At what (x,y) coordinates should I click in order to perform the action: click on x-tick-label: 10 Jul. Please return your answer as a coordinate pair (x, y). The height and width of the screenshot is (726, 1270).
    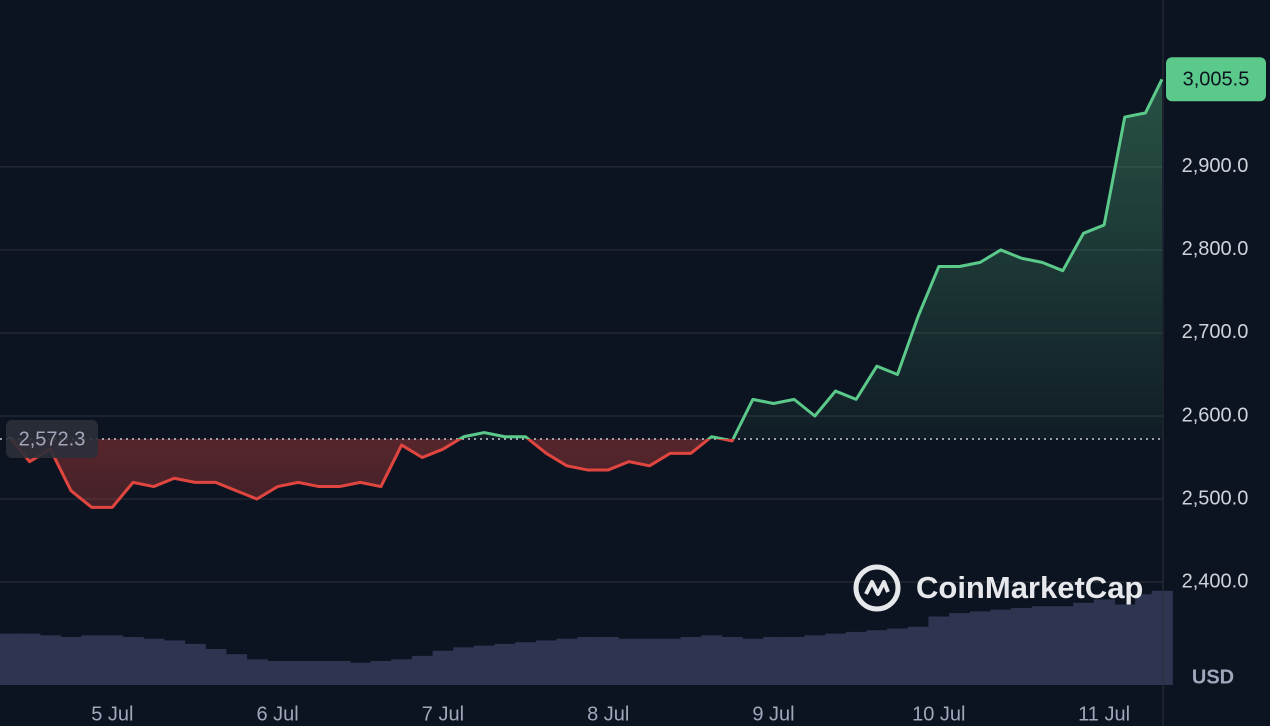
    Looking at the image, I should click on (938, 714).